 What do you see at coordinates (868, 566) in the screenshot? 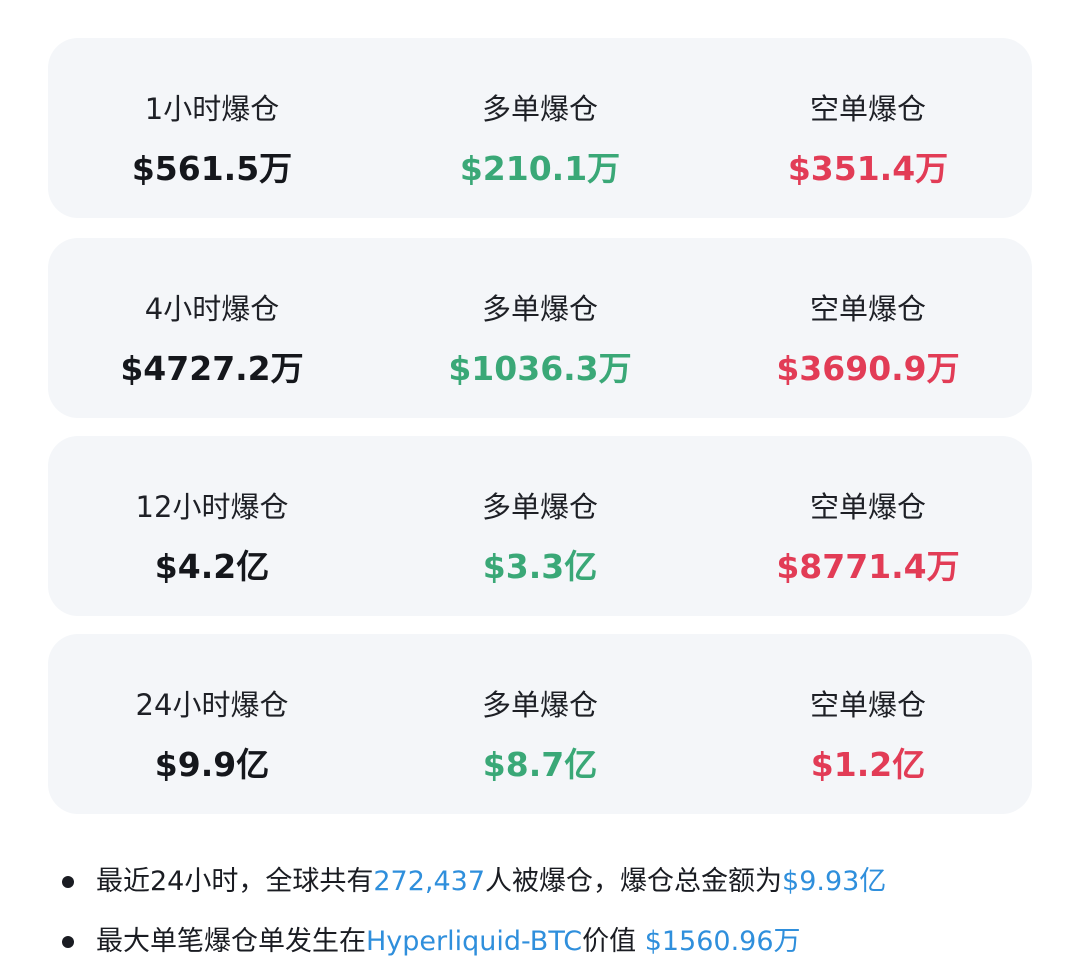
I see `short-value: $8771.4万` at bounding box center [868, 566].